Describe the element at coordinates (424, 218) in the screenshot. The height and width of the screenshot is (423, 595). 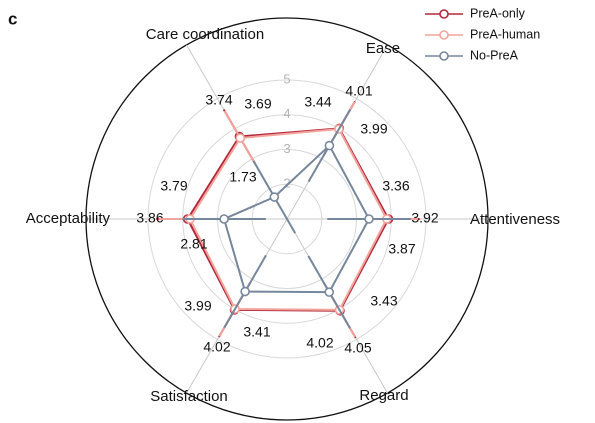
I see `value-label: 3.92` at that location.